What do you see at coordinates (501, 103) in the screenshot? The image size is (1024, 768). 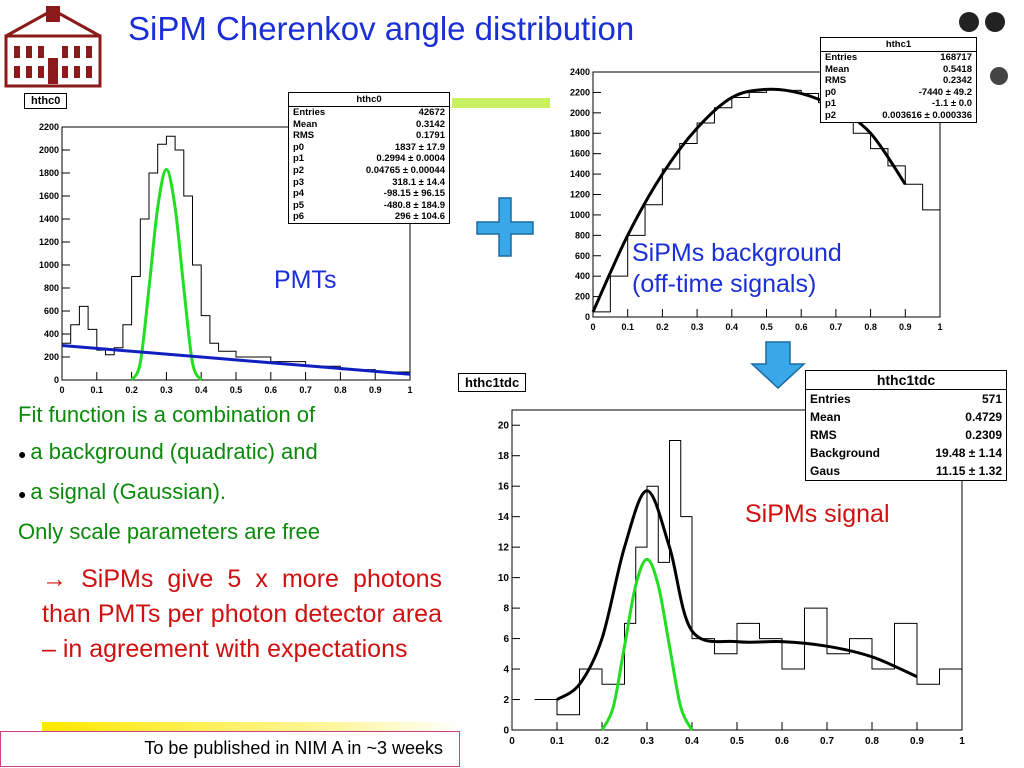 I see `divider-bar` at bounding box center [501, 103].